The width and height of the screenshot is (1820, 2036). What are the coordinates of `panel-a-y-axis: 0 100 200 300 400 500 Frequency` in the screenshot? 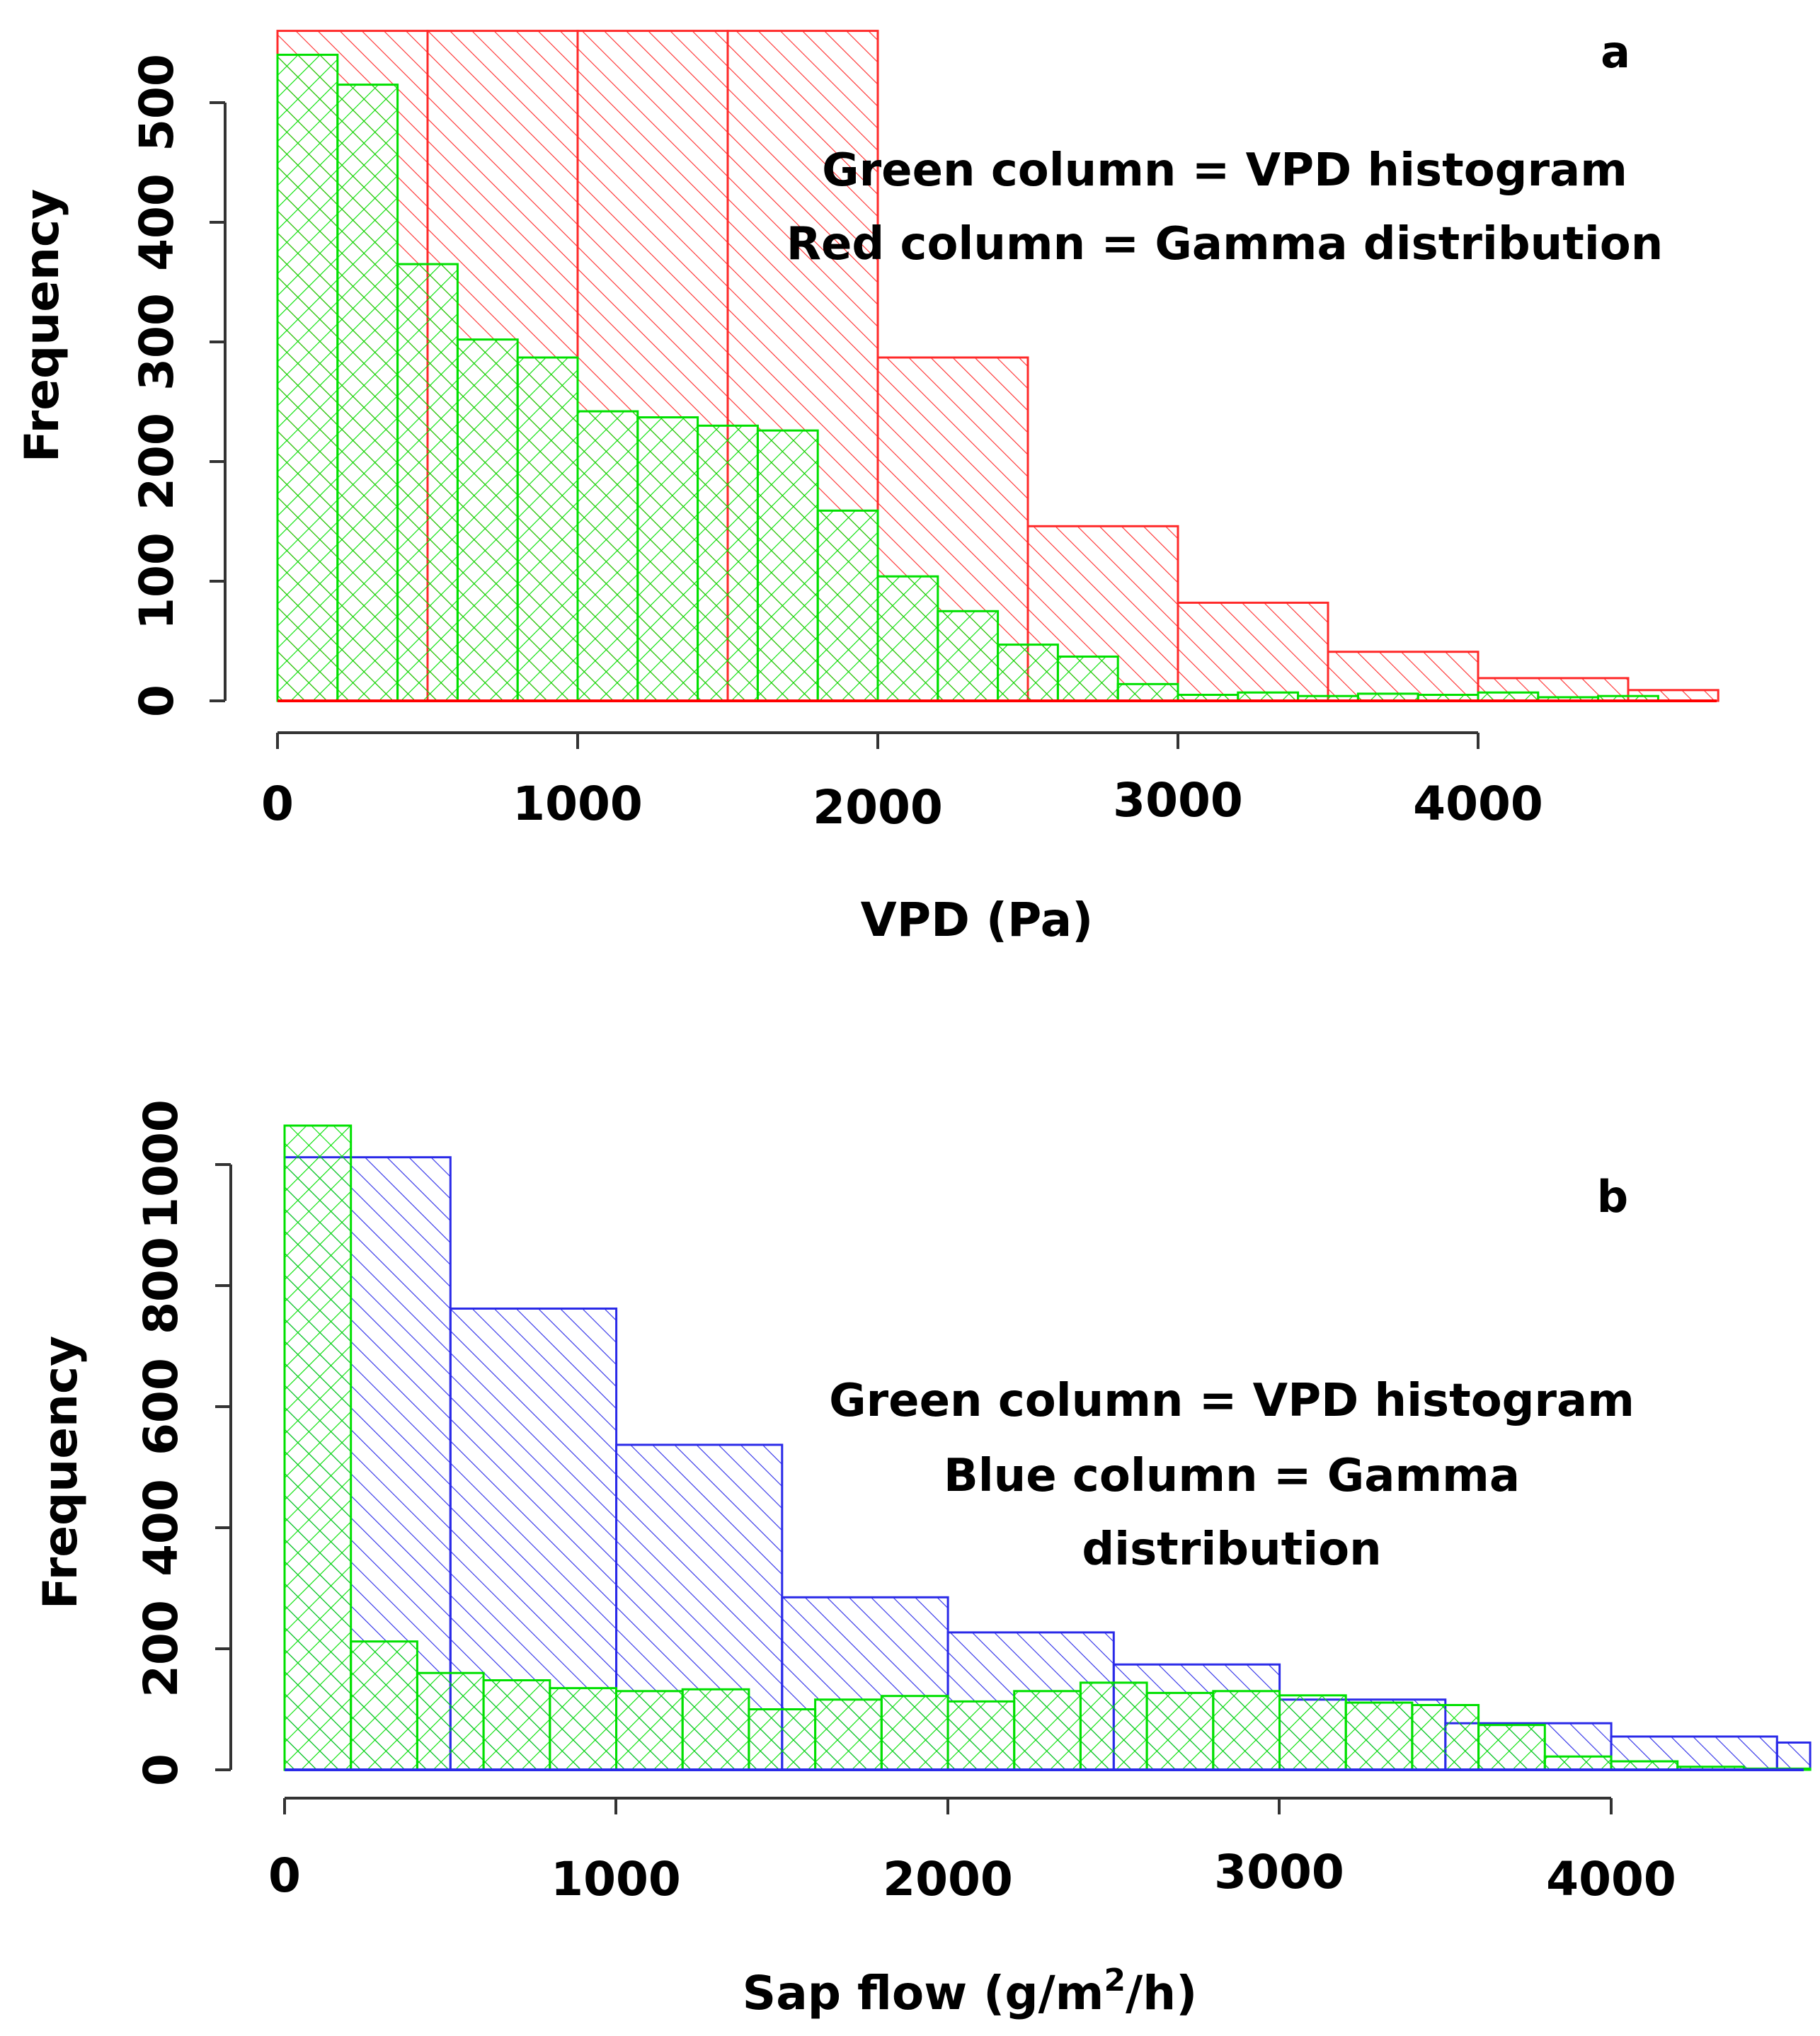 It's located at (121, 385).